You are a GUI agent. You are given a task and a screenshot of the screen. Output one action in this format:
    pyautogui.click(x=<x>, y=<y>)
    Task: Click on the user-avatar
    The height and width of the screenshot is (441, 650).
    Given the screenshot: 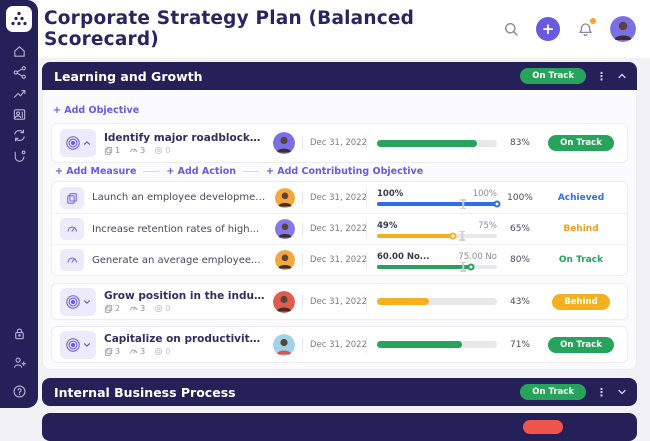 What is the action you would take?
    pyautogui.click(x=623, y=29)
    